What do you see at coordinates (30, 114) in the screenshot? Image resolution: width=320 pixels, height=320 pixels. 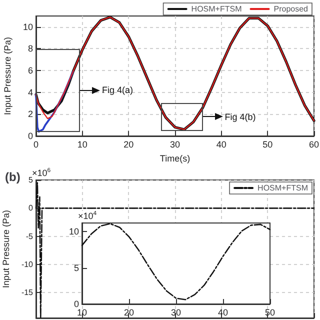 I see `y-tick-label: 2` at bounding box center [30, 114].